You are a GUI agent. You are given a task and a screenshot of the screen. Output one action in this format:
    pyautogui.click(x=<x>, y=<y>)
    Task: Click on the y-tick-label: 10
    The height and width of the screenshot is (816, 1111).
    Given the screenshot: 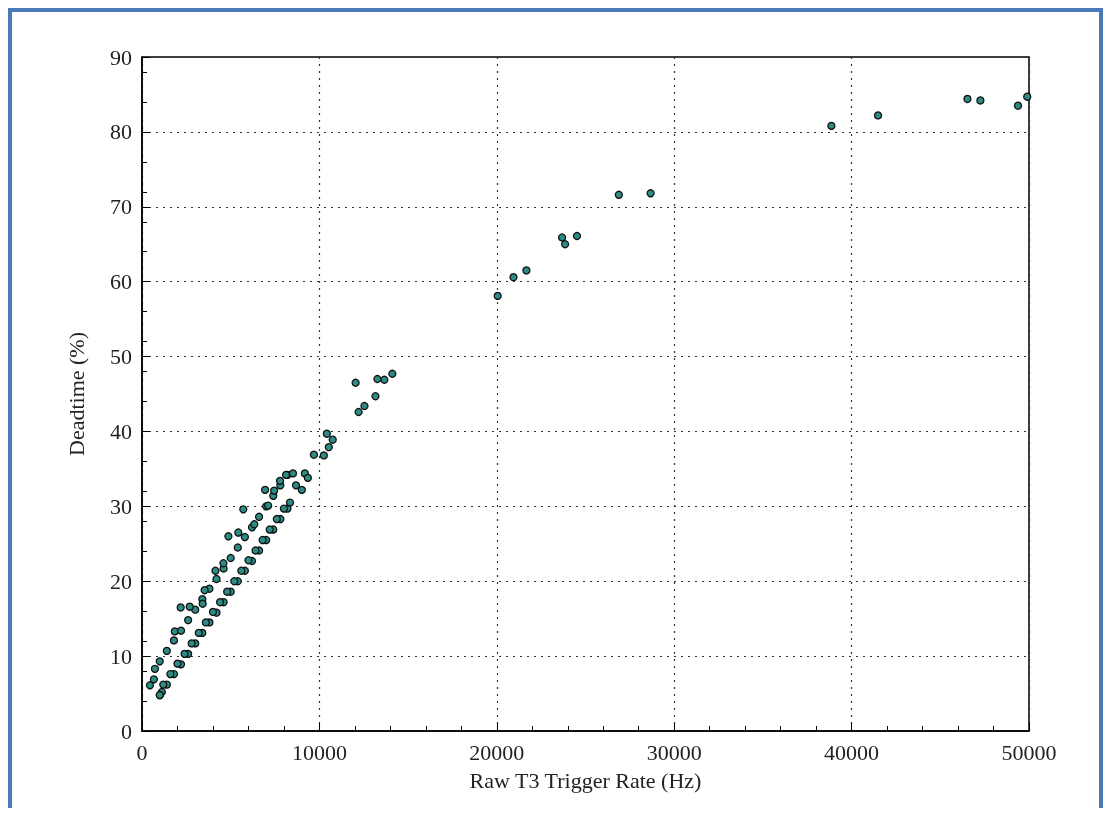 What is the action you would take?
    pyautogui.click(x=121, y=656)
    